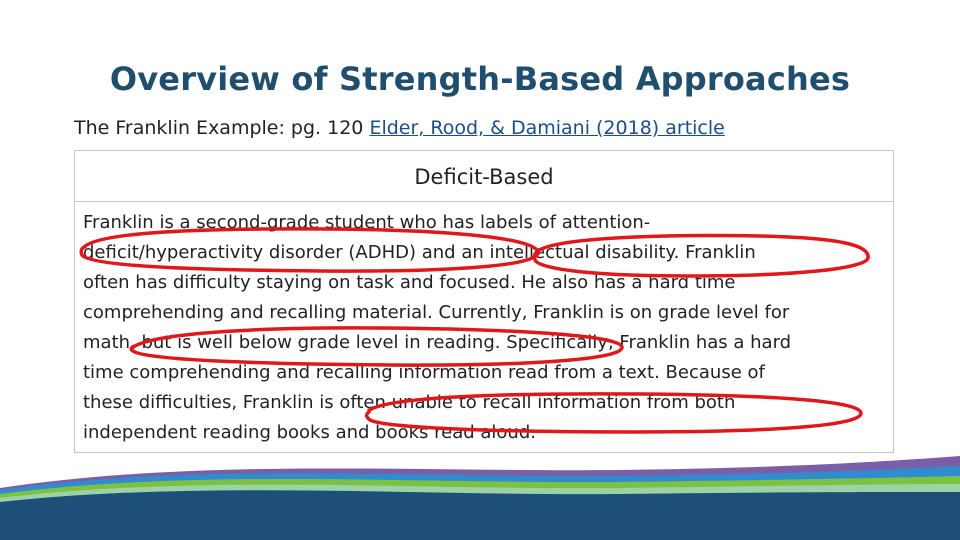 This screenshot has height=540, width=960. What do you see at coordinates (480, 515) in the screenshot?
I see `wave-band-navy` at bounding box center [480, 515].